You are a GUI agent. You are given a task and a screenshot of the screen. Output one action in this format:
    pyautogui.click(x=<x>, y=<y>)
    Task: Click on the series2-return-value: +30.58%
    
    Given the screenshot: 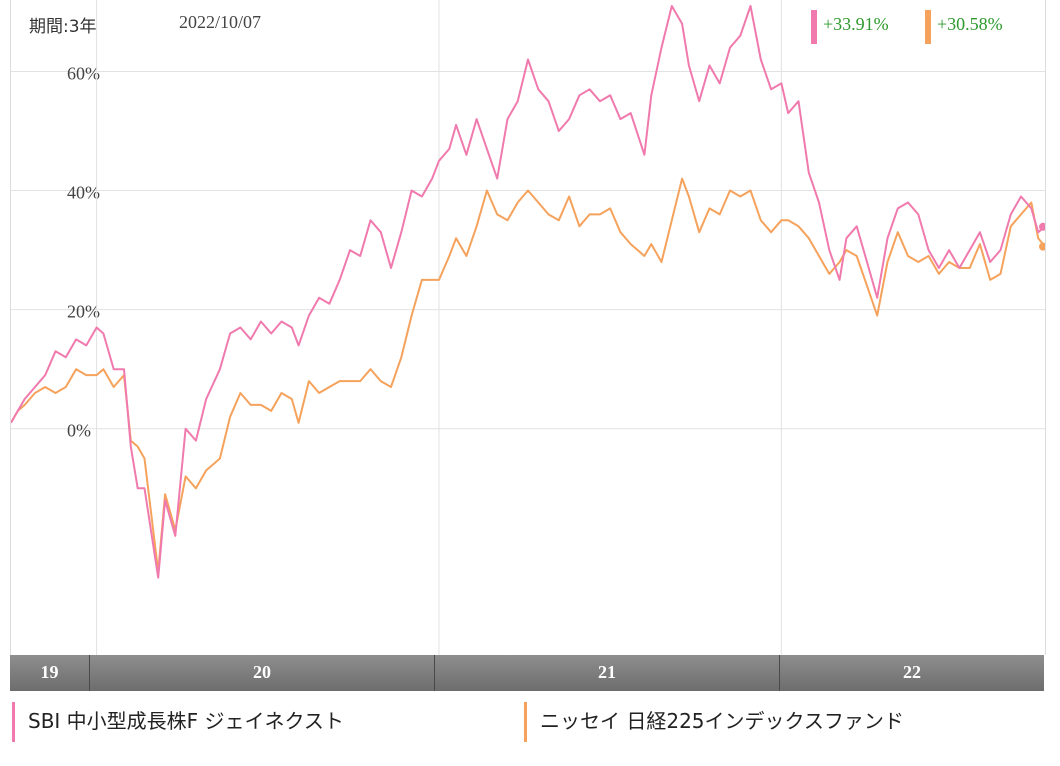 What is the action you would take?
    pyautogui.click(x=970, y=24)
    